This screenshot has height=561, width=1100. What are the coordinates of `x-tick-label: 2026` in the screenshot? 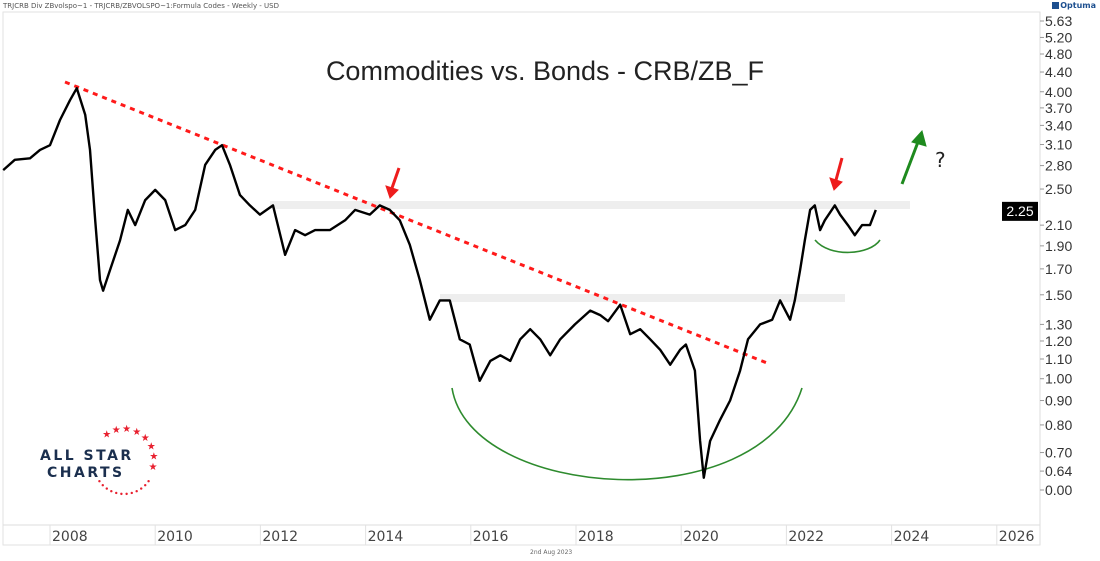 It's located at (1017, 537).